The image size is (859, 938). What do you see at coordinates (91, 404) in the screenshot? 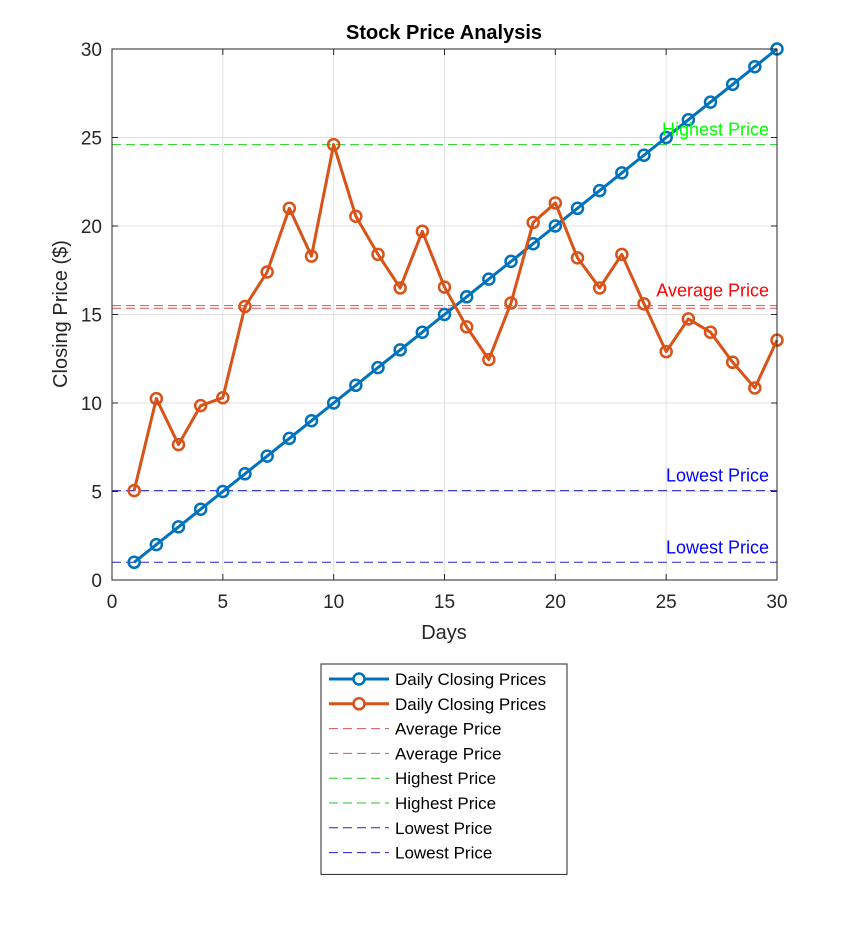
I see `y-tick-label: 10` at bounding box center [91, 404].